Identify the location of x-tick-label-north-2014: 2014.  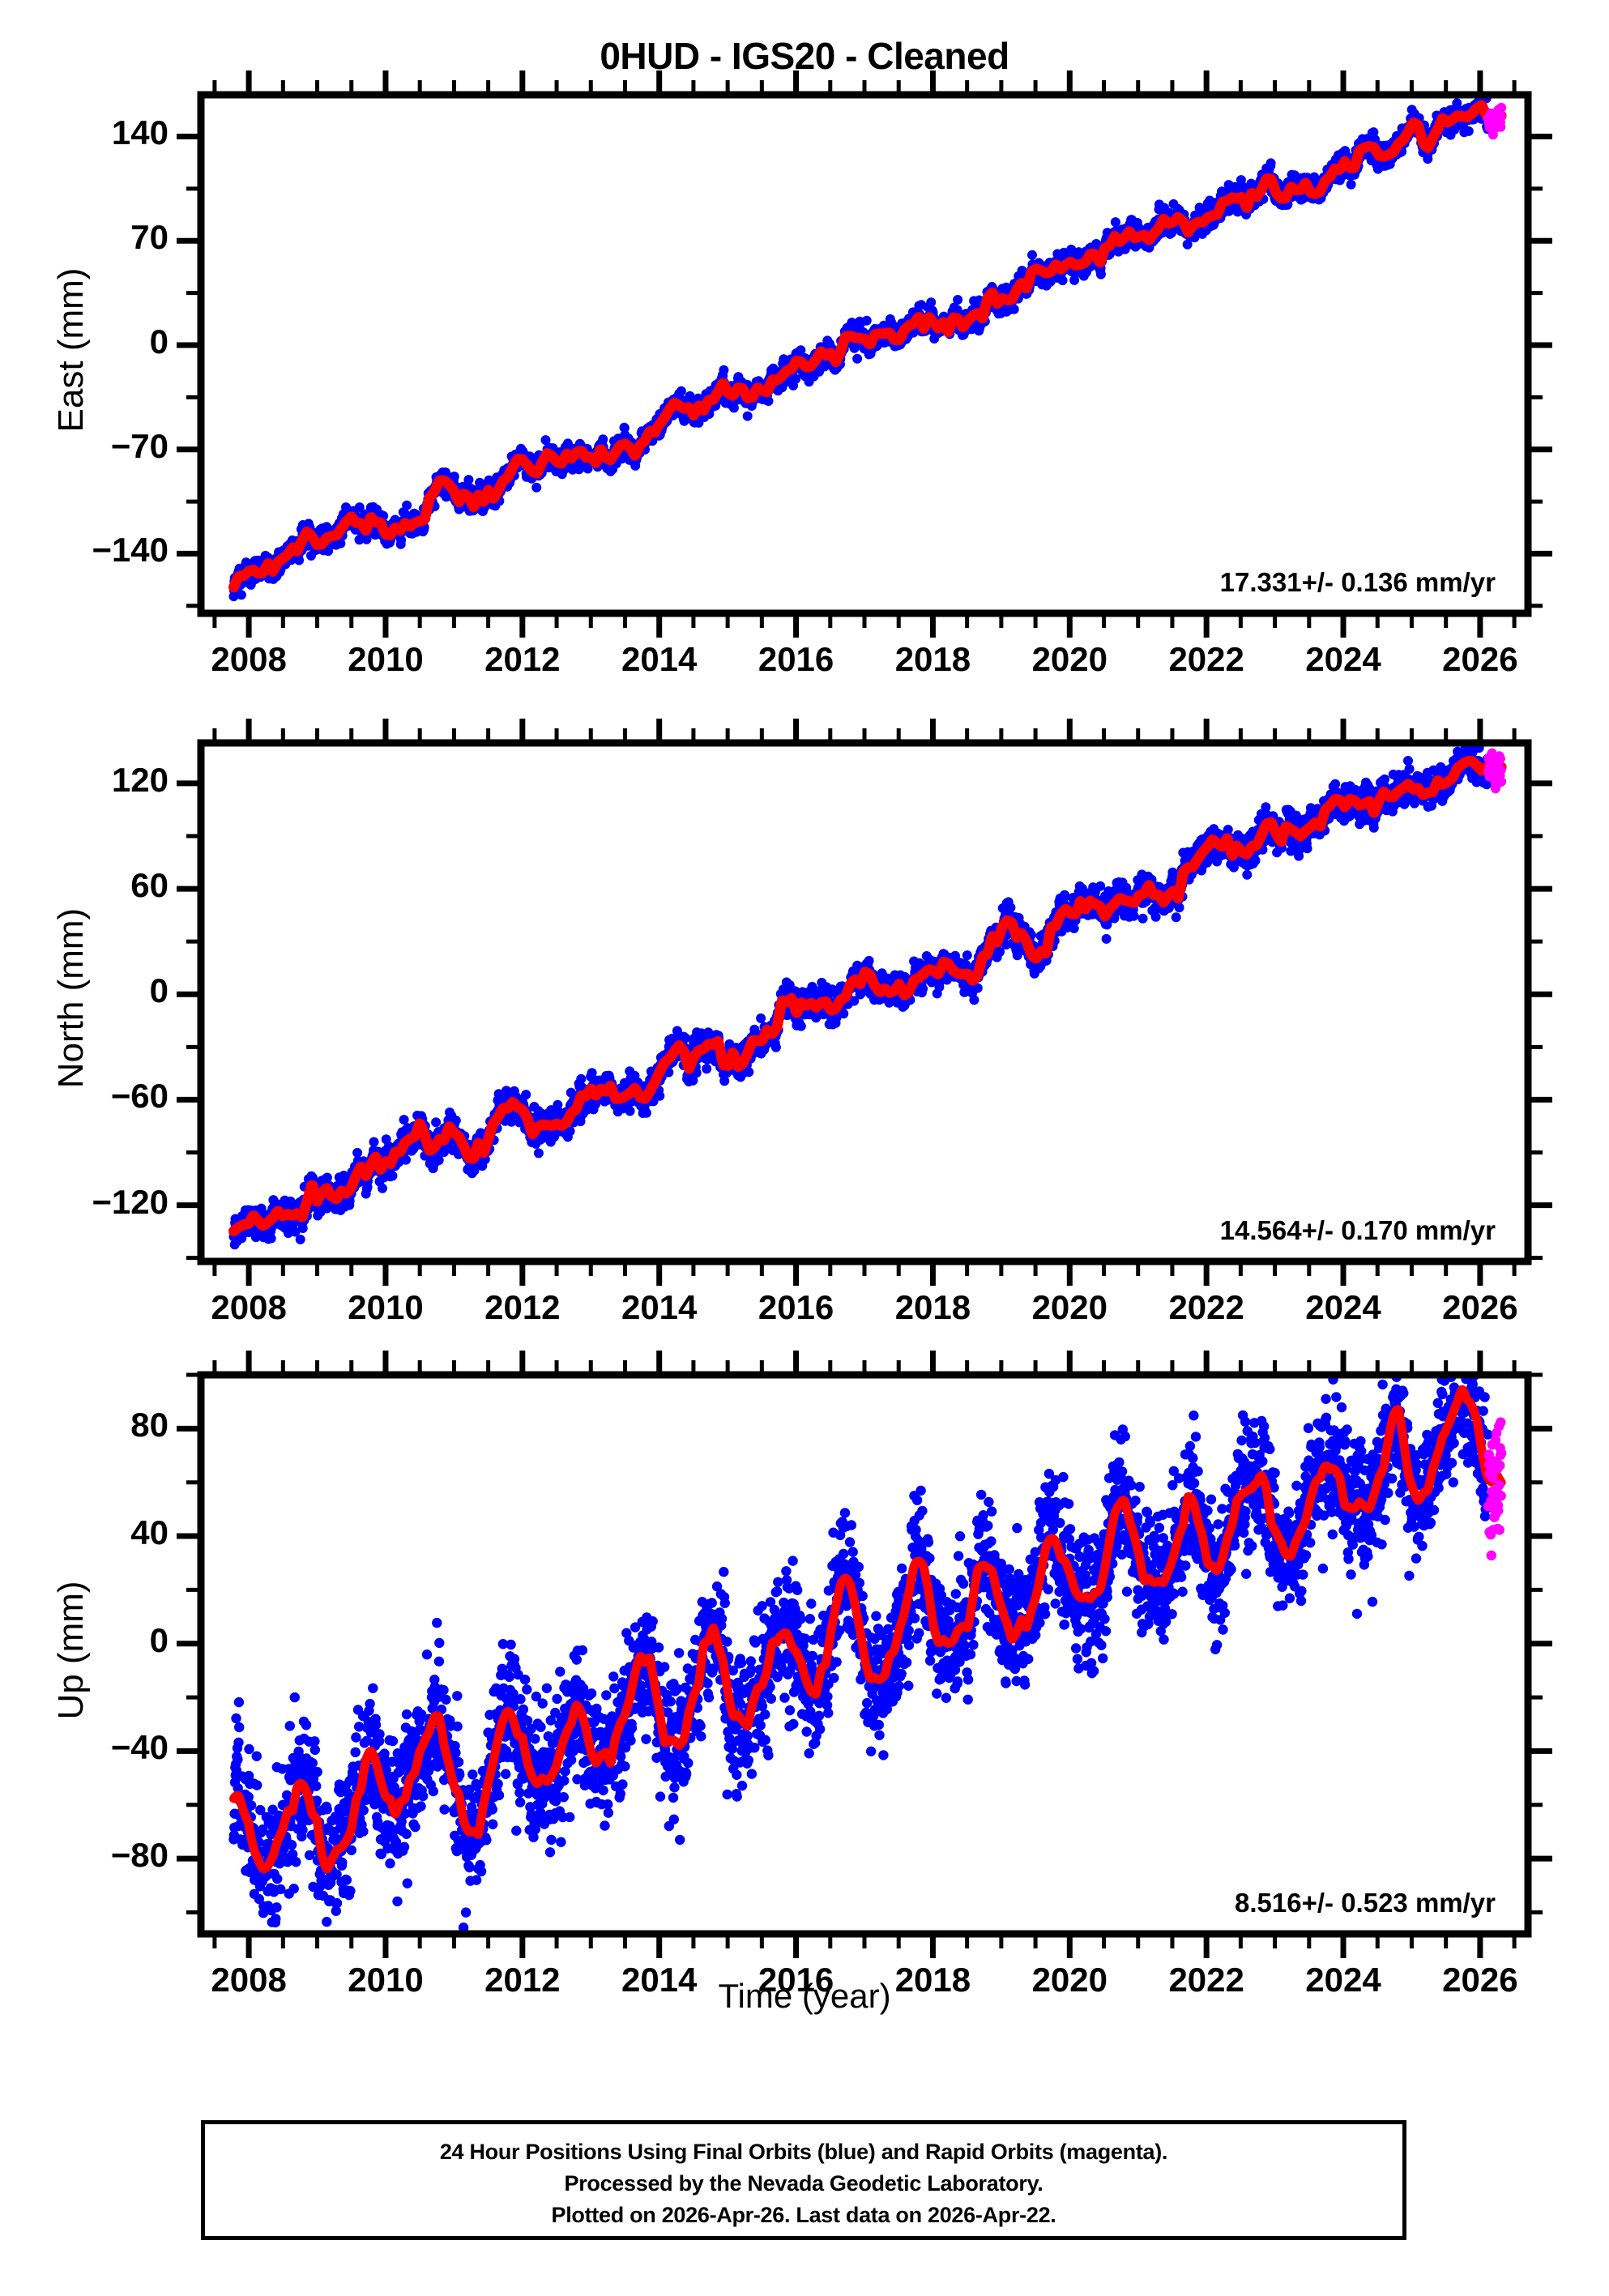
(659, 1307).